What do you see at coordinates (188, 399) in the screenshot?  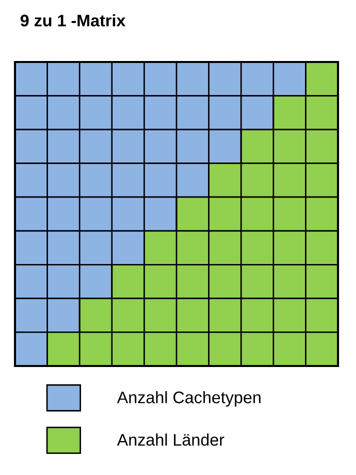 I see `legend-label: Anzahl Cachetypen` at bounding box center [188, 399].